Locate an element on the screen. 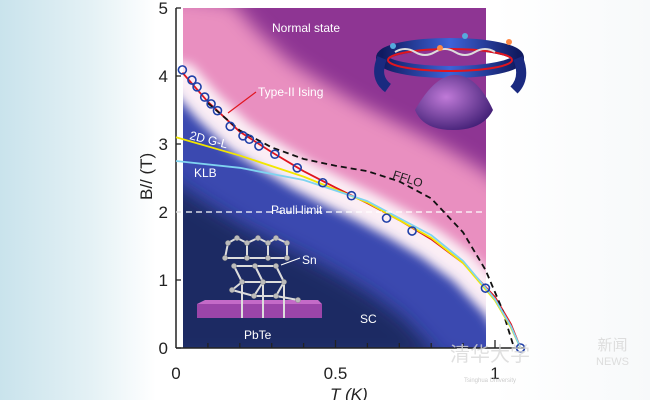  watermark-news-cn: 新闻 is located at coordinates (612, 345).